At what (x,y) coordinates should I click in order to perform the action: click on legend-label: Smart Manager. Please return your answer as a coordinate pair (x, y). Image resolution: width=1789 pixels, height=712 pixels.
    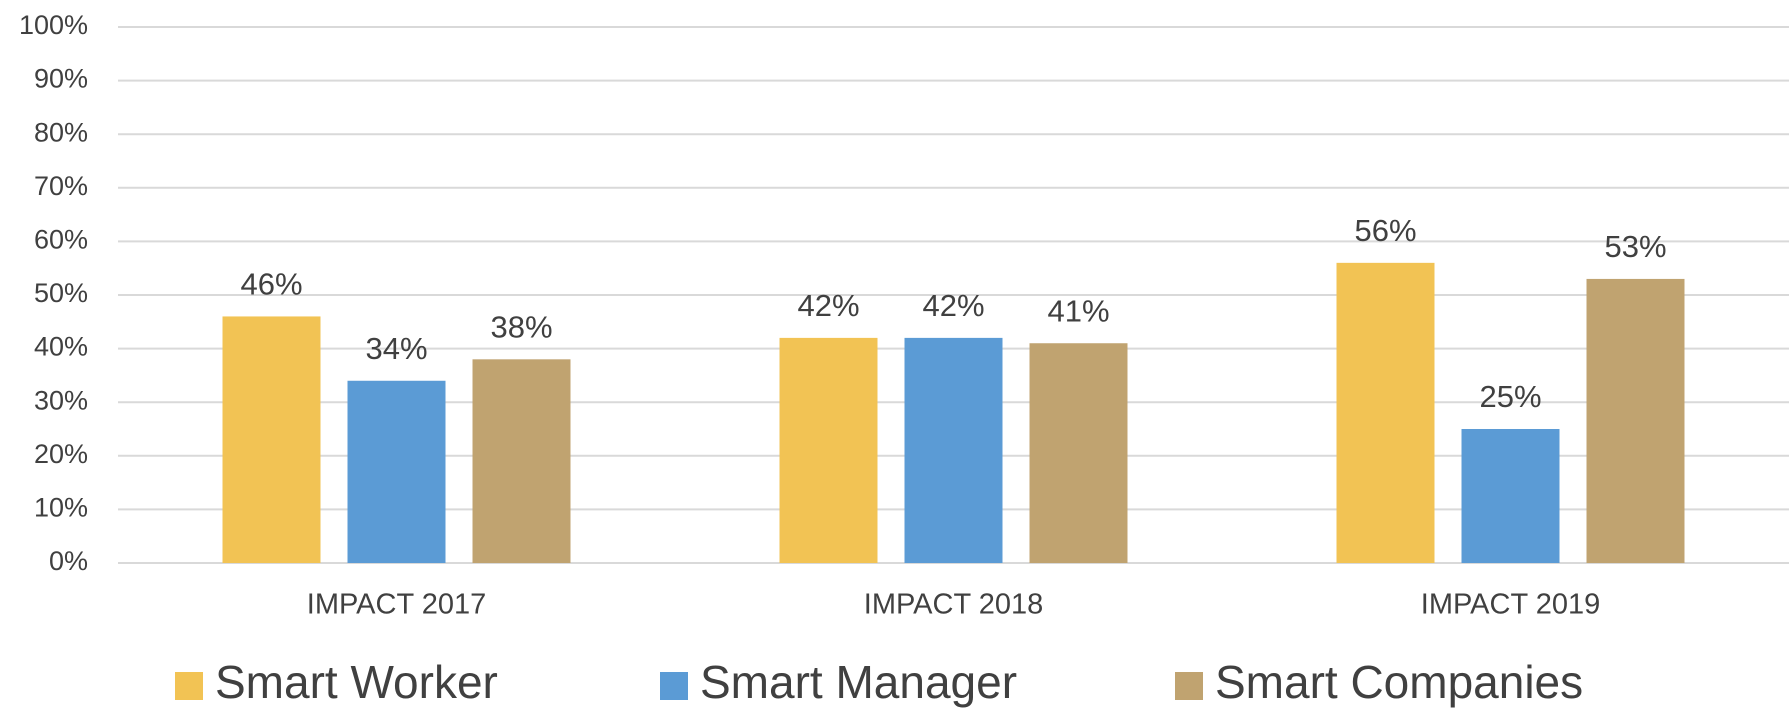
    Looking at the image, I should click on (858, 682).